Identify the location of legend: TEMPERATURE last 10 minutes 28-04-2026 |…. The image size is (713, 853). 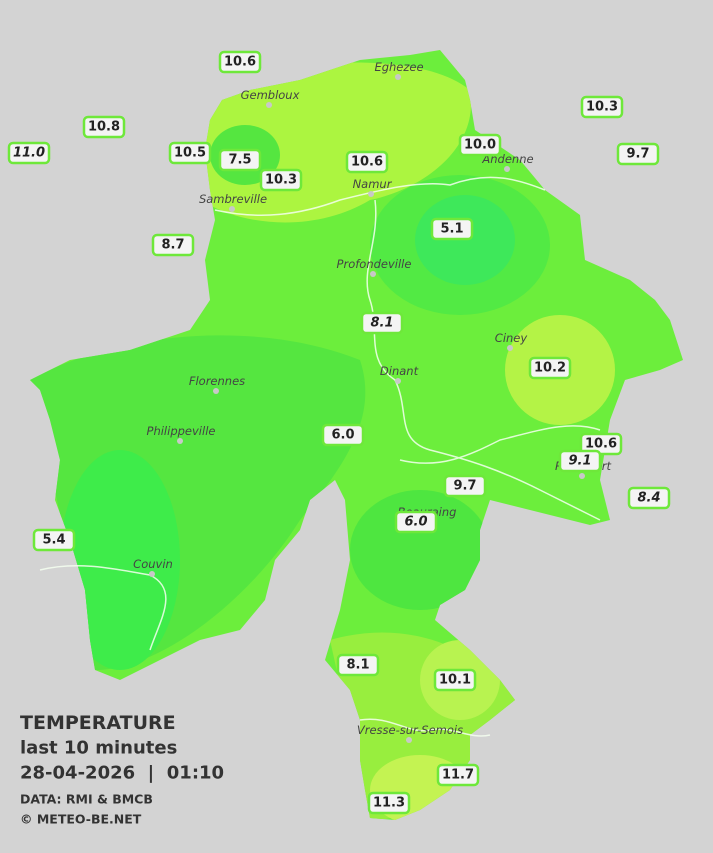
(122, 769).